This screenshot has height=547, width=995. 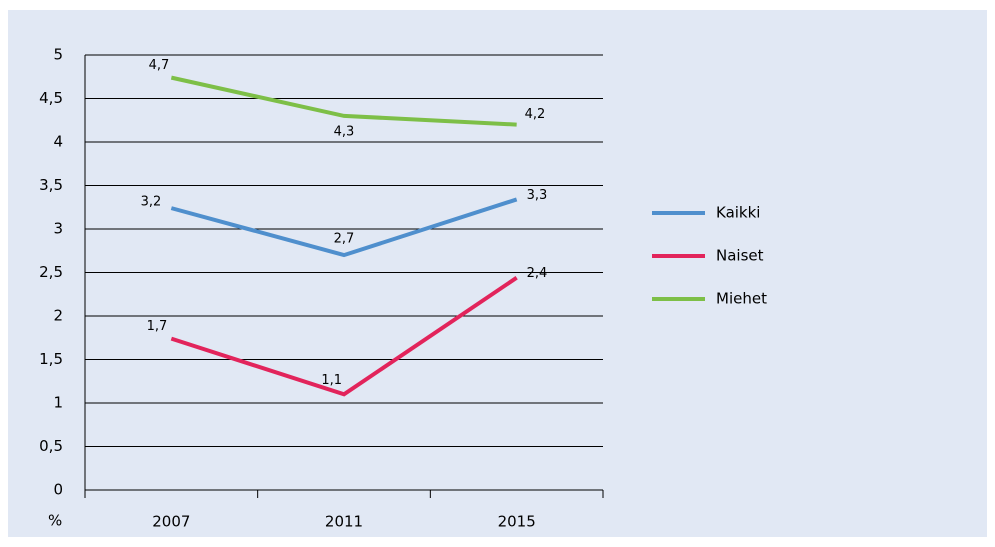 What do you see at coordinates (58, 142) in the screenshot?
I see `y-tick-label: 4` at bounding box center [58, 142].